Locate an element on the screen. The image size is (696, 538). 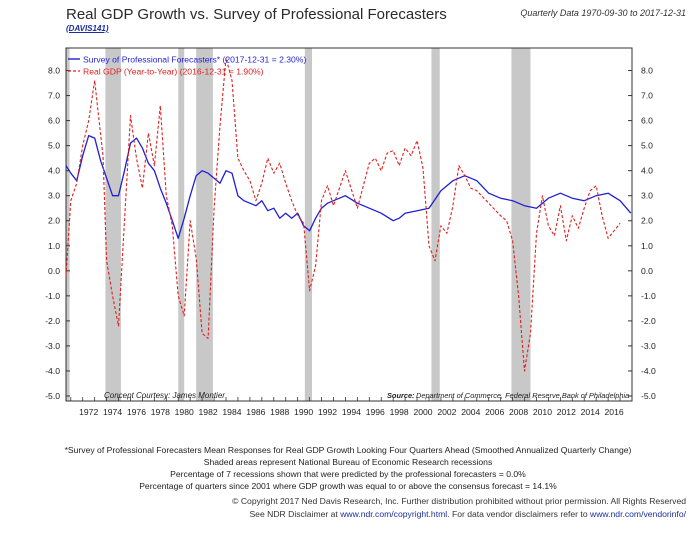
y-tick-label-left: 5.0 is located at coordinates (54, 146).